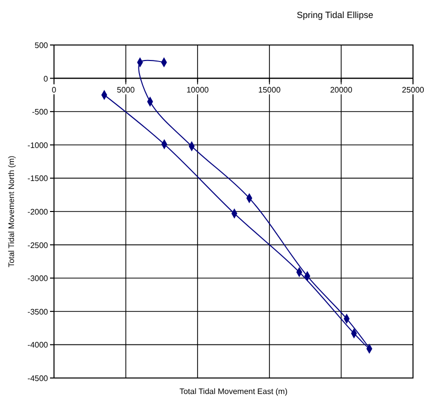 This screenshot has width=424, height=401. What do you see at coordinates (38, 345) in the screenshot?
I see `y-tick-label: -4000` at bounding box center [38, 345].